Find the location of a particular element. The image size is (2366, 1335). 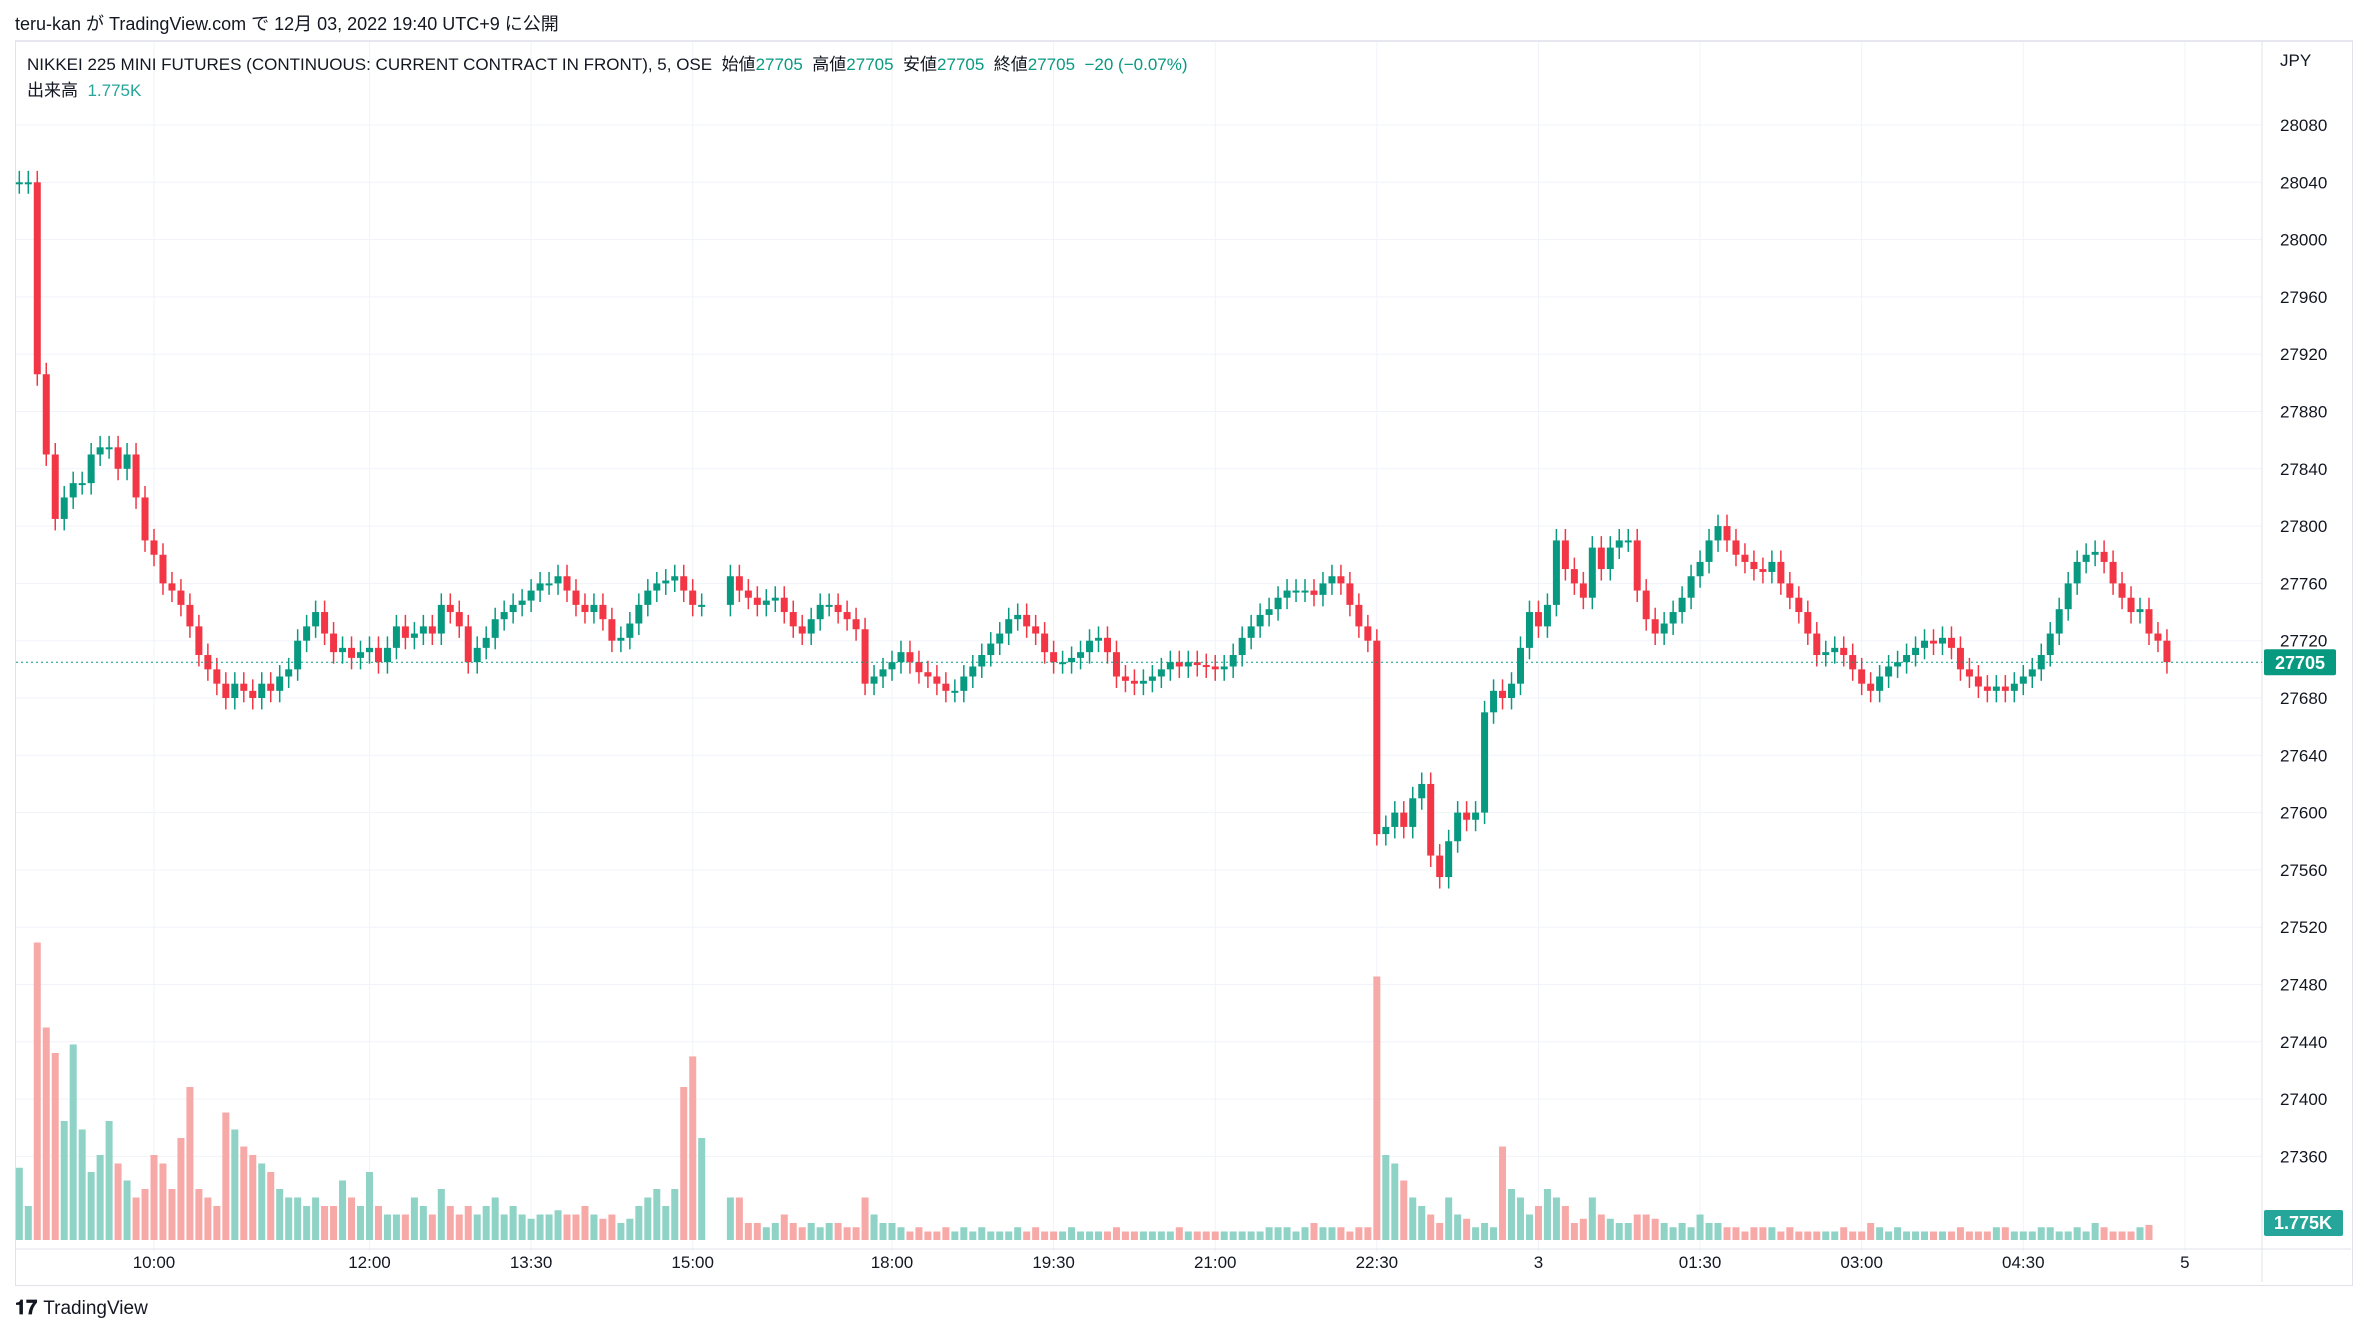

time-tick-label: 19:30 is located at coordinates (1053, 1262).